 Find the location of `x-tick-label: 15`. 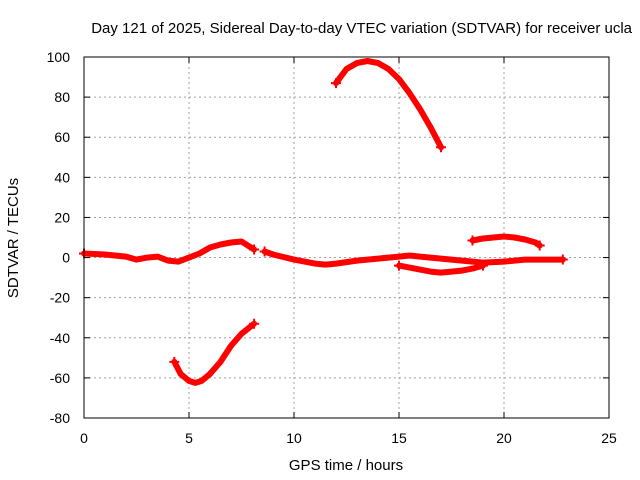

x-tick-label: 15 is located at coordinates (399, 438).